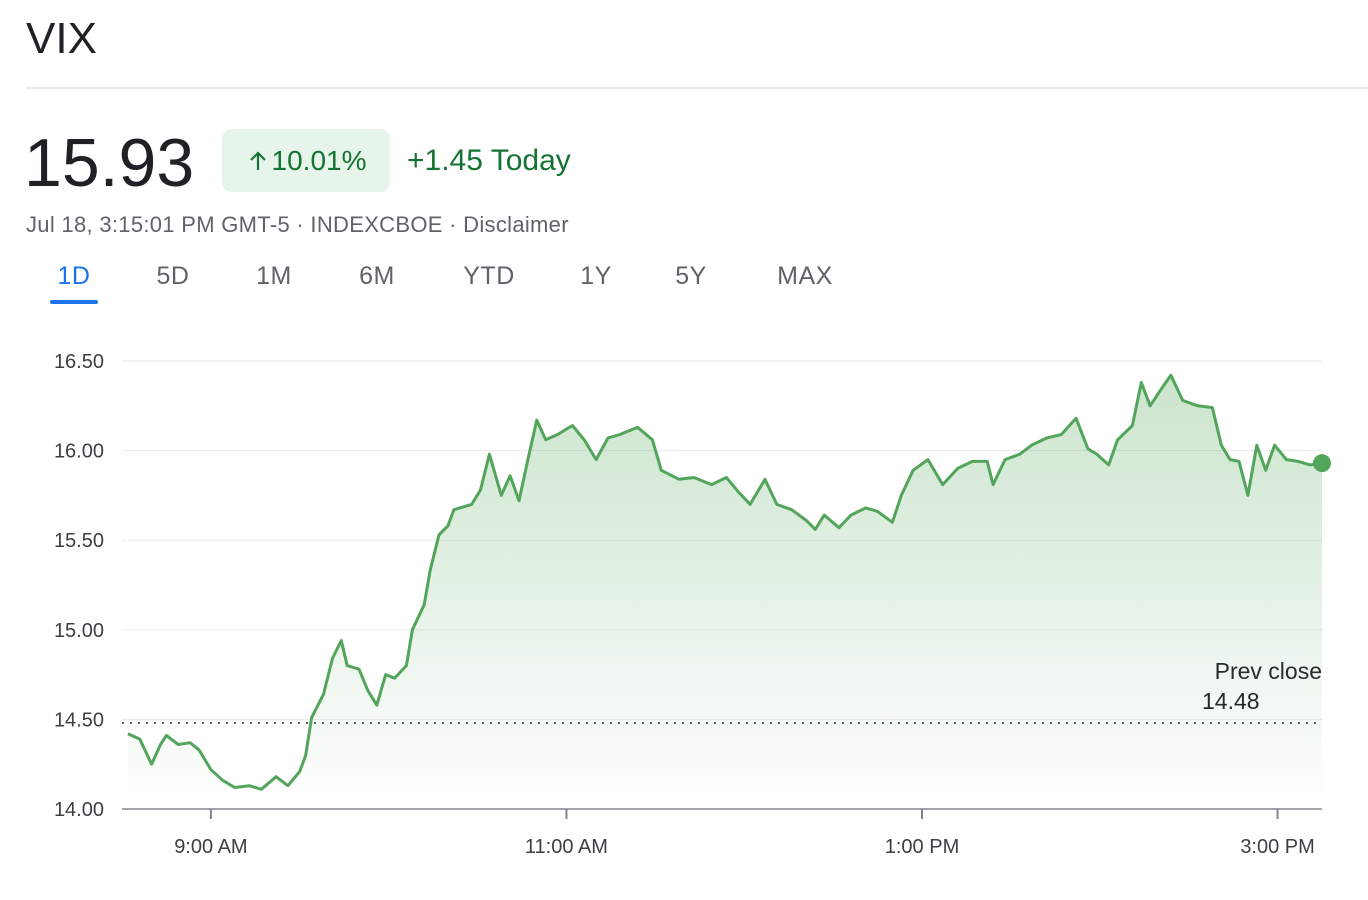 The height and width of the screenshot is (900, 1368). What do you see at coordinates (257, 160) in the screenshot?
I see `up-arrow` at bounding box center [257, 160].